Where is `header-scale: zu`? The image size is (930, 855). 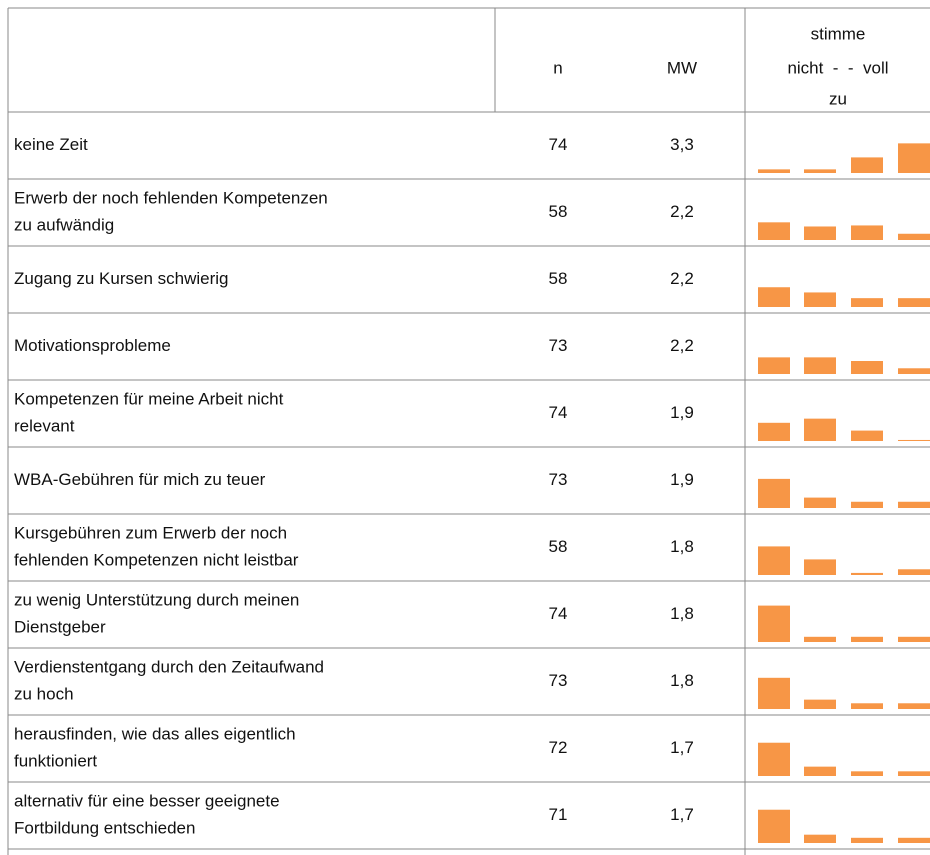
header-scale: zu is located at coordinates (838, 98).